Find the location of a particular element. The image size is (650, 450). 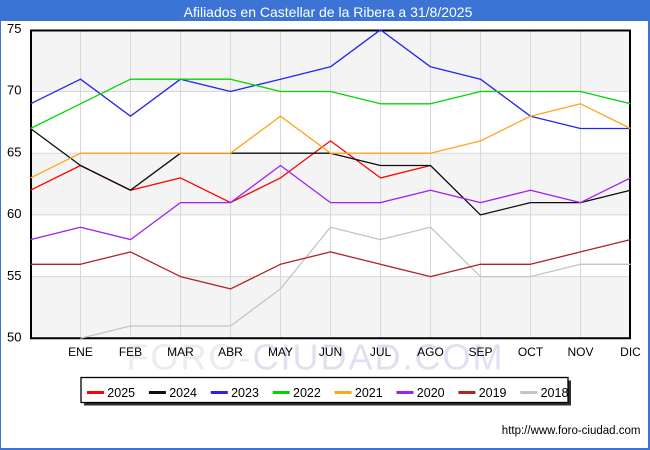

svg-text: http://www.foro-ciudad.com is located at coordinates (571, 431).